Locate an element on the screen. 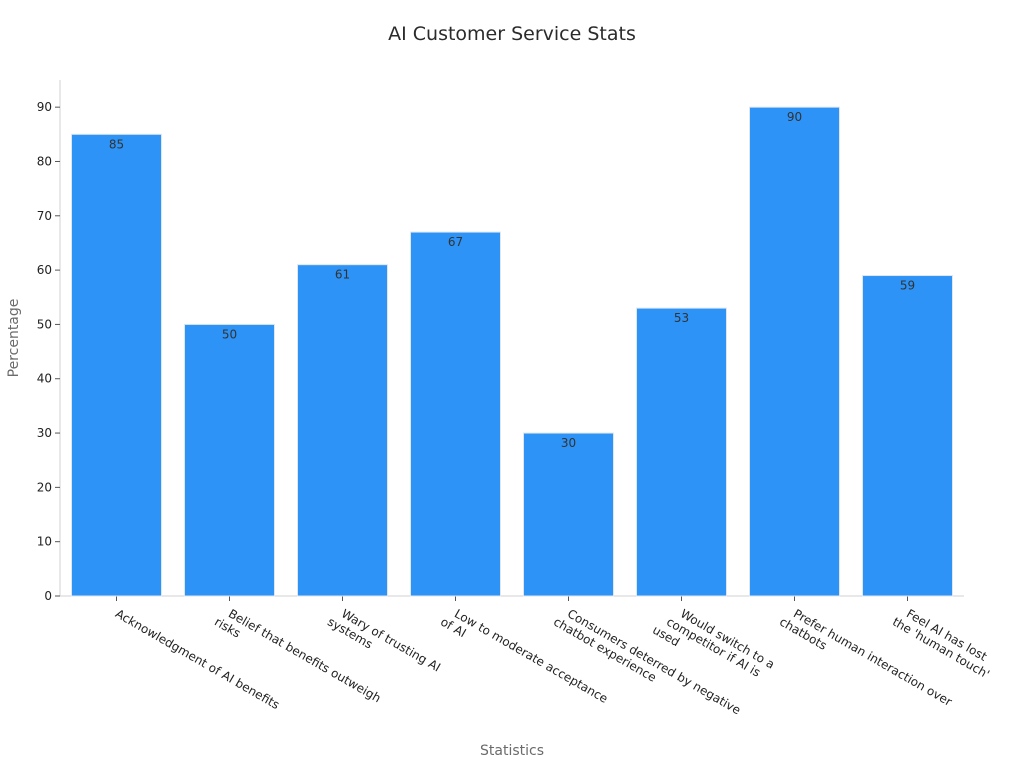 This screenshot has width=1024, height=768. x-axis is located at coordinates (512, 598).